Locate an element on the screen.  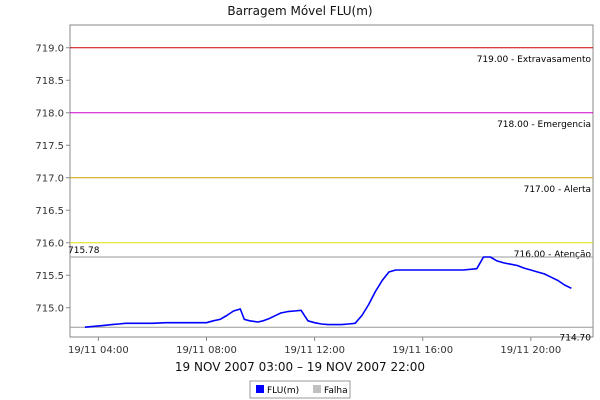
x-tick-label: 19/11 04:00 is located at coordinates (98, 350).